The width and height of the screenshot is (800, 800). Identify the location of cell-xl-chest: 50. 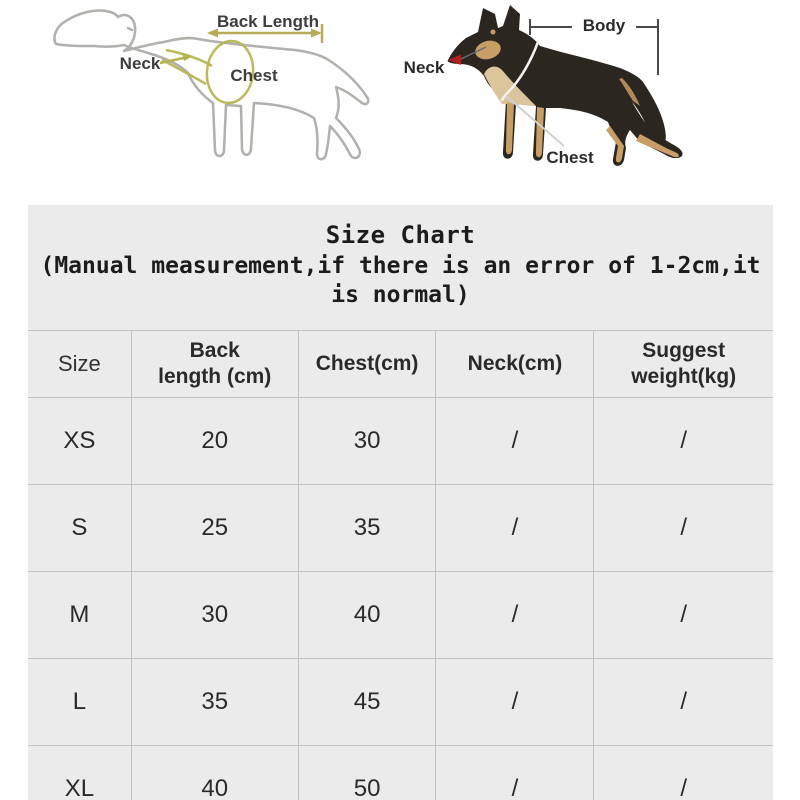
(366, 772).